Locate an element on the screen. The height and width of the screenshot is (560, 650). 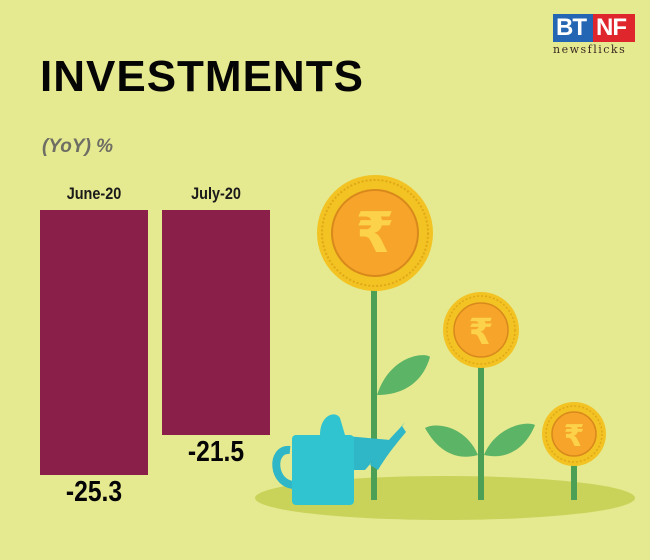
logo-subtext: newsflicks is located at coordinates (590, 49).